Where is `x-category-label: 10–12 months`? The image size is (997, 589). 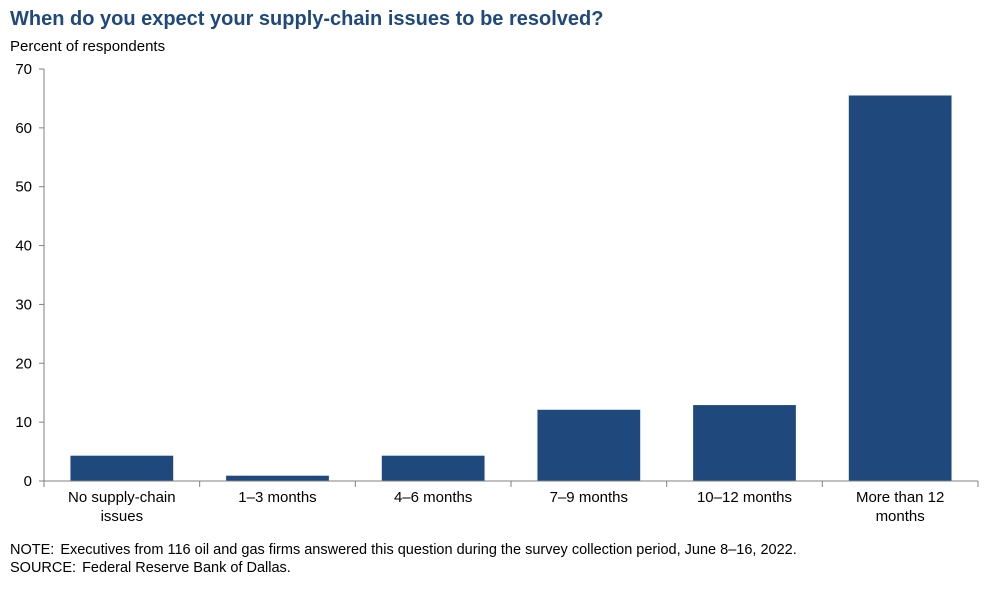
x-category-label: 10–12 months is located at coordinates (744, 497).